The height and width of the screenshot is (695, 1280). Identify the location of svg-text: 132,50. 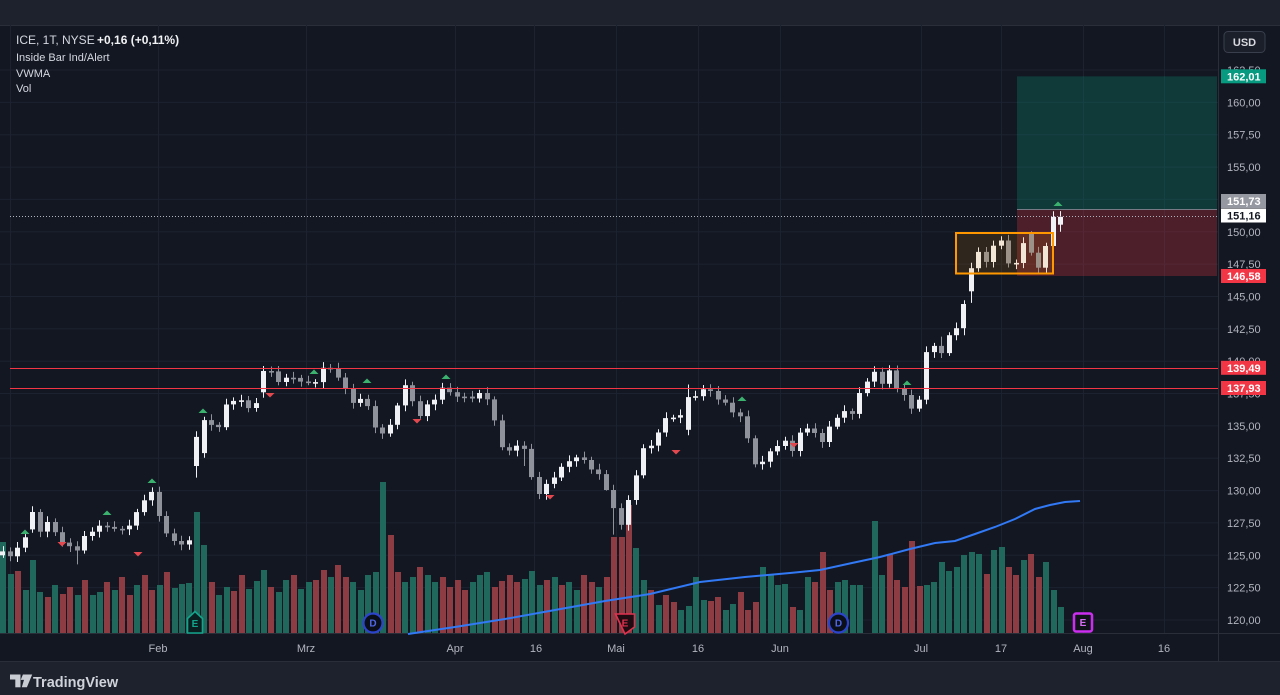
(1244, 459).